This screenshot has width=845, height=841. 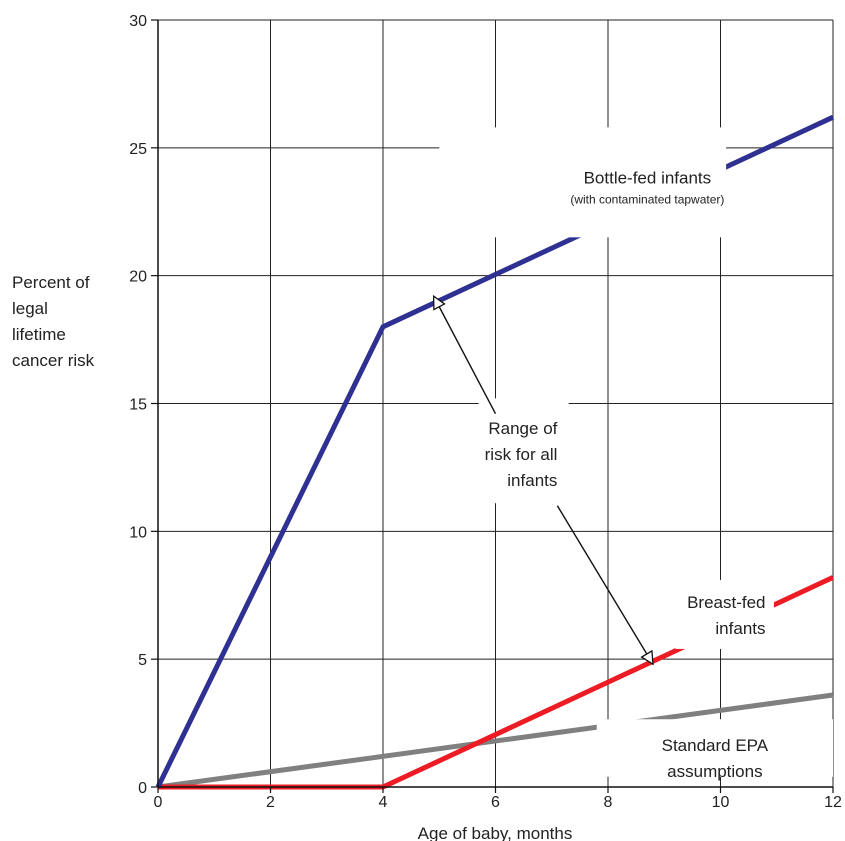 I want to click on x-tick-label-2: 4, so click(x=383, y=802).